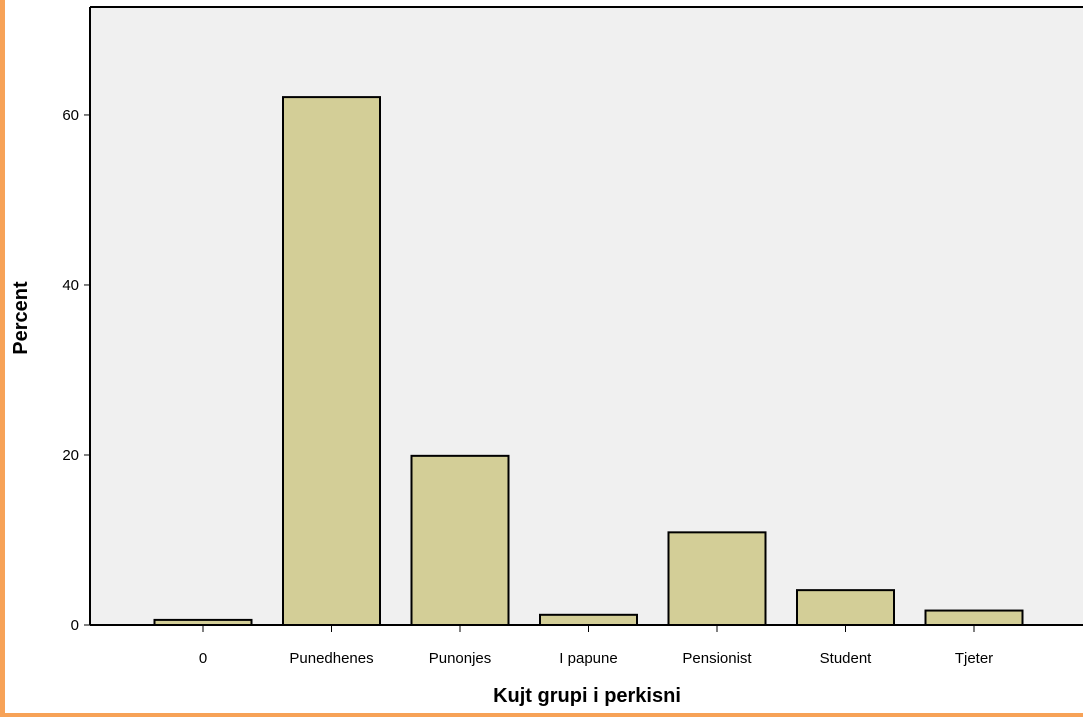  I want to click on y-ticks-group: 0 20 40 60, so click(76, 370).